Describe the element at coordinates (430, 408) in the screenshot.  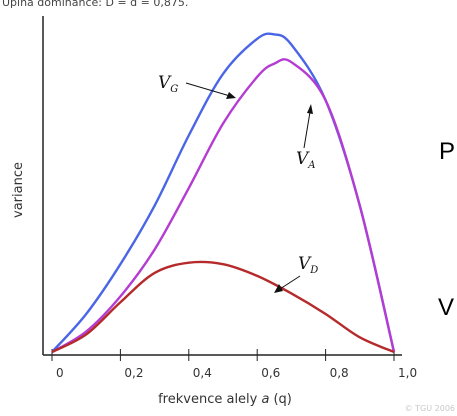
I see `copyright-text: © TGU 2006` at that location.